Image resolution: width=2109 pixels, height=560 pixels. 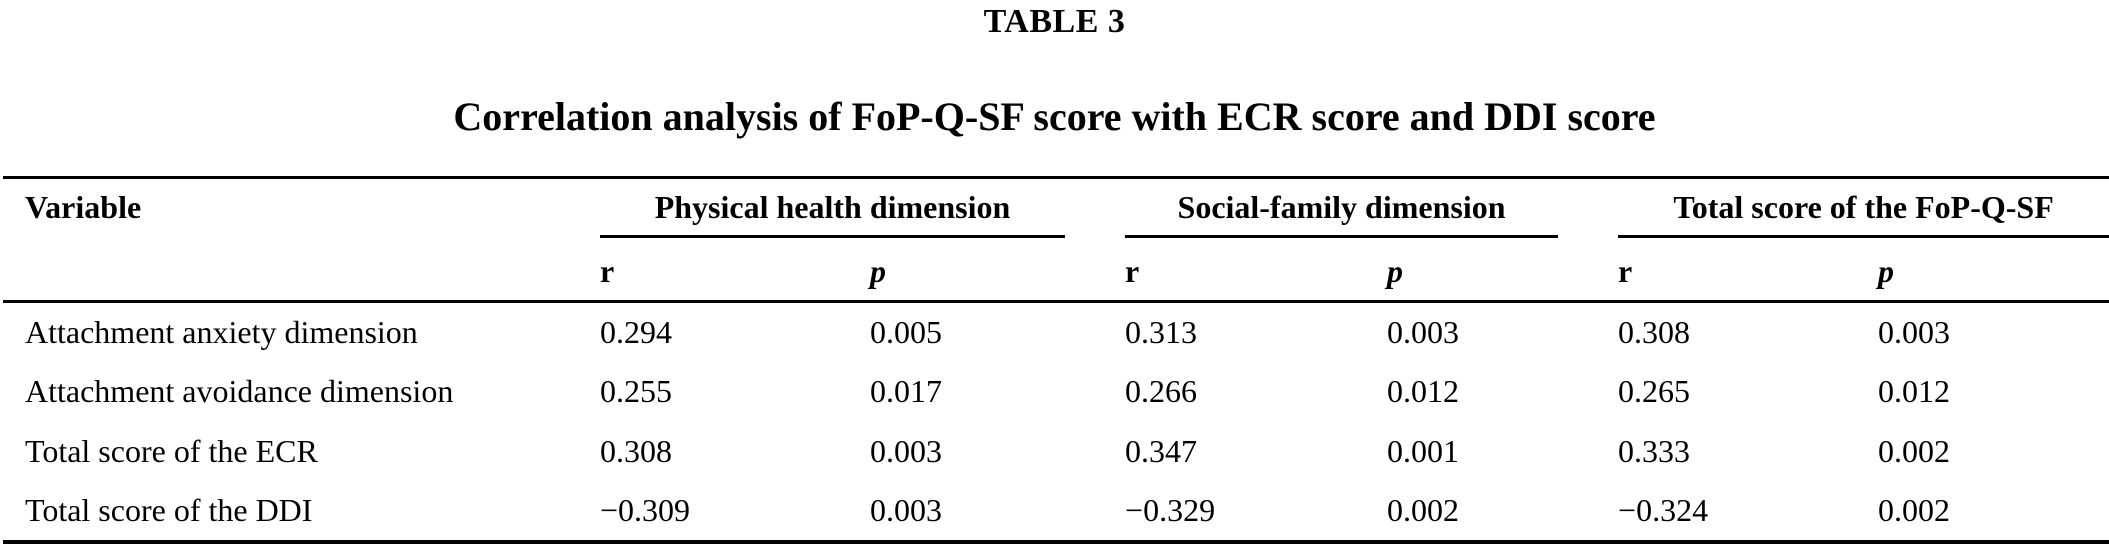 What do you see at coordinates (607, 271) in the screenshot?
I see `column-header-r-physical: r` at bounding box center [607, 271].